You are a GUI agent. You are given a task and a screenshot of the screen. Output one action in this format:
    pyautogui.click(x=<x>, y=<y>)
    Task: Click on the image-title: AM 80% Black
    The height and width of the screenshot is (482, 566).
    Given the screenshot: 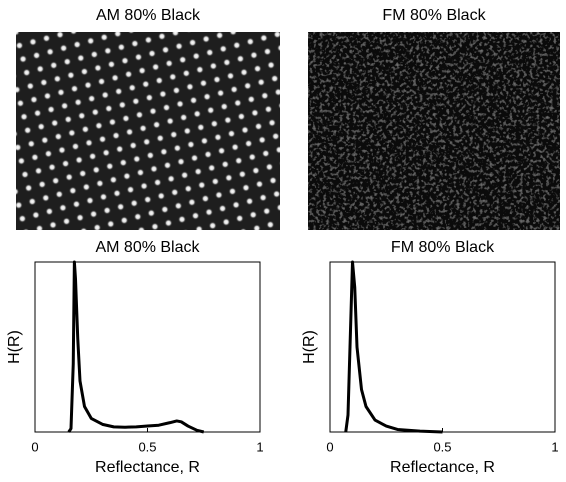 What is the action you would take?
    pyautogui.click(x=148, y=15)
    